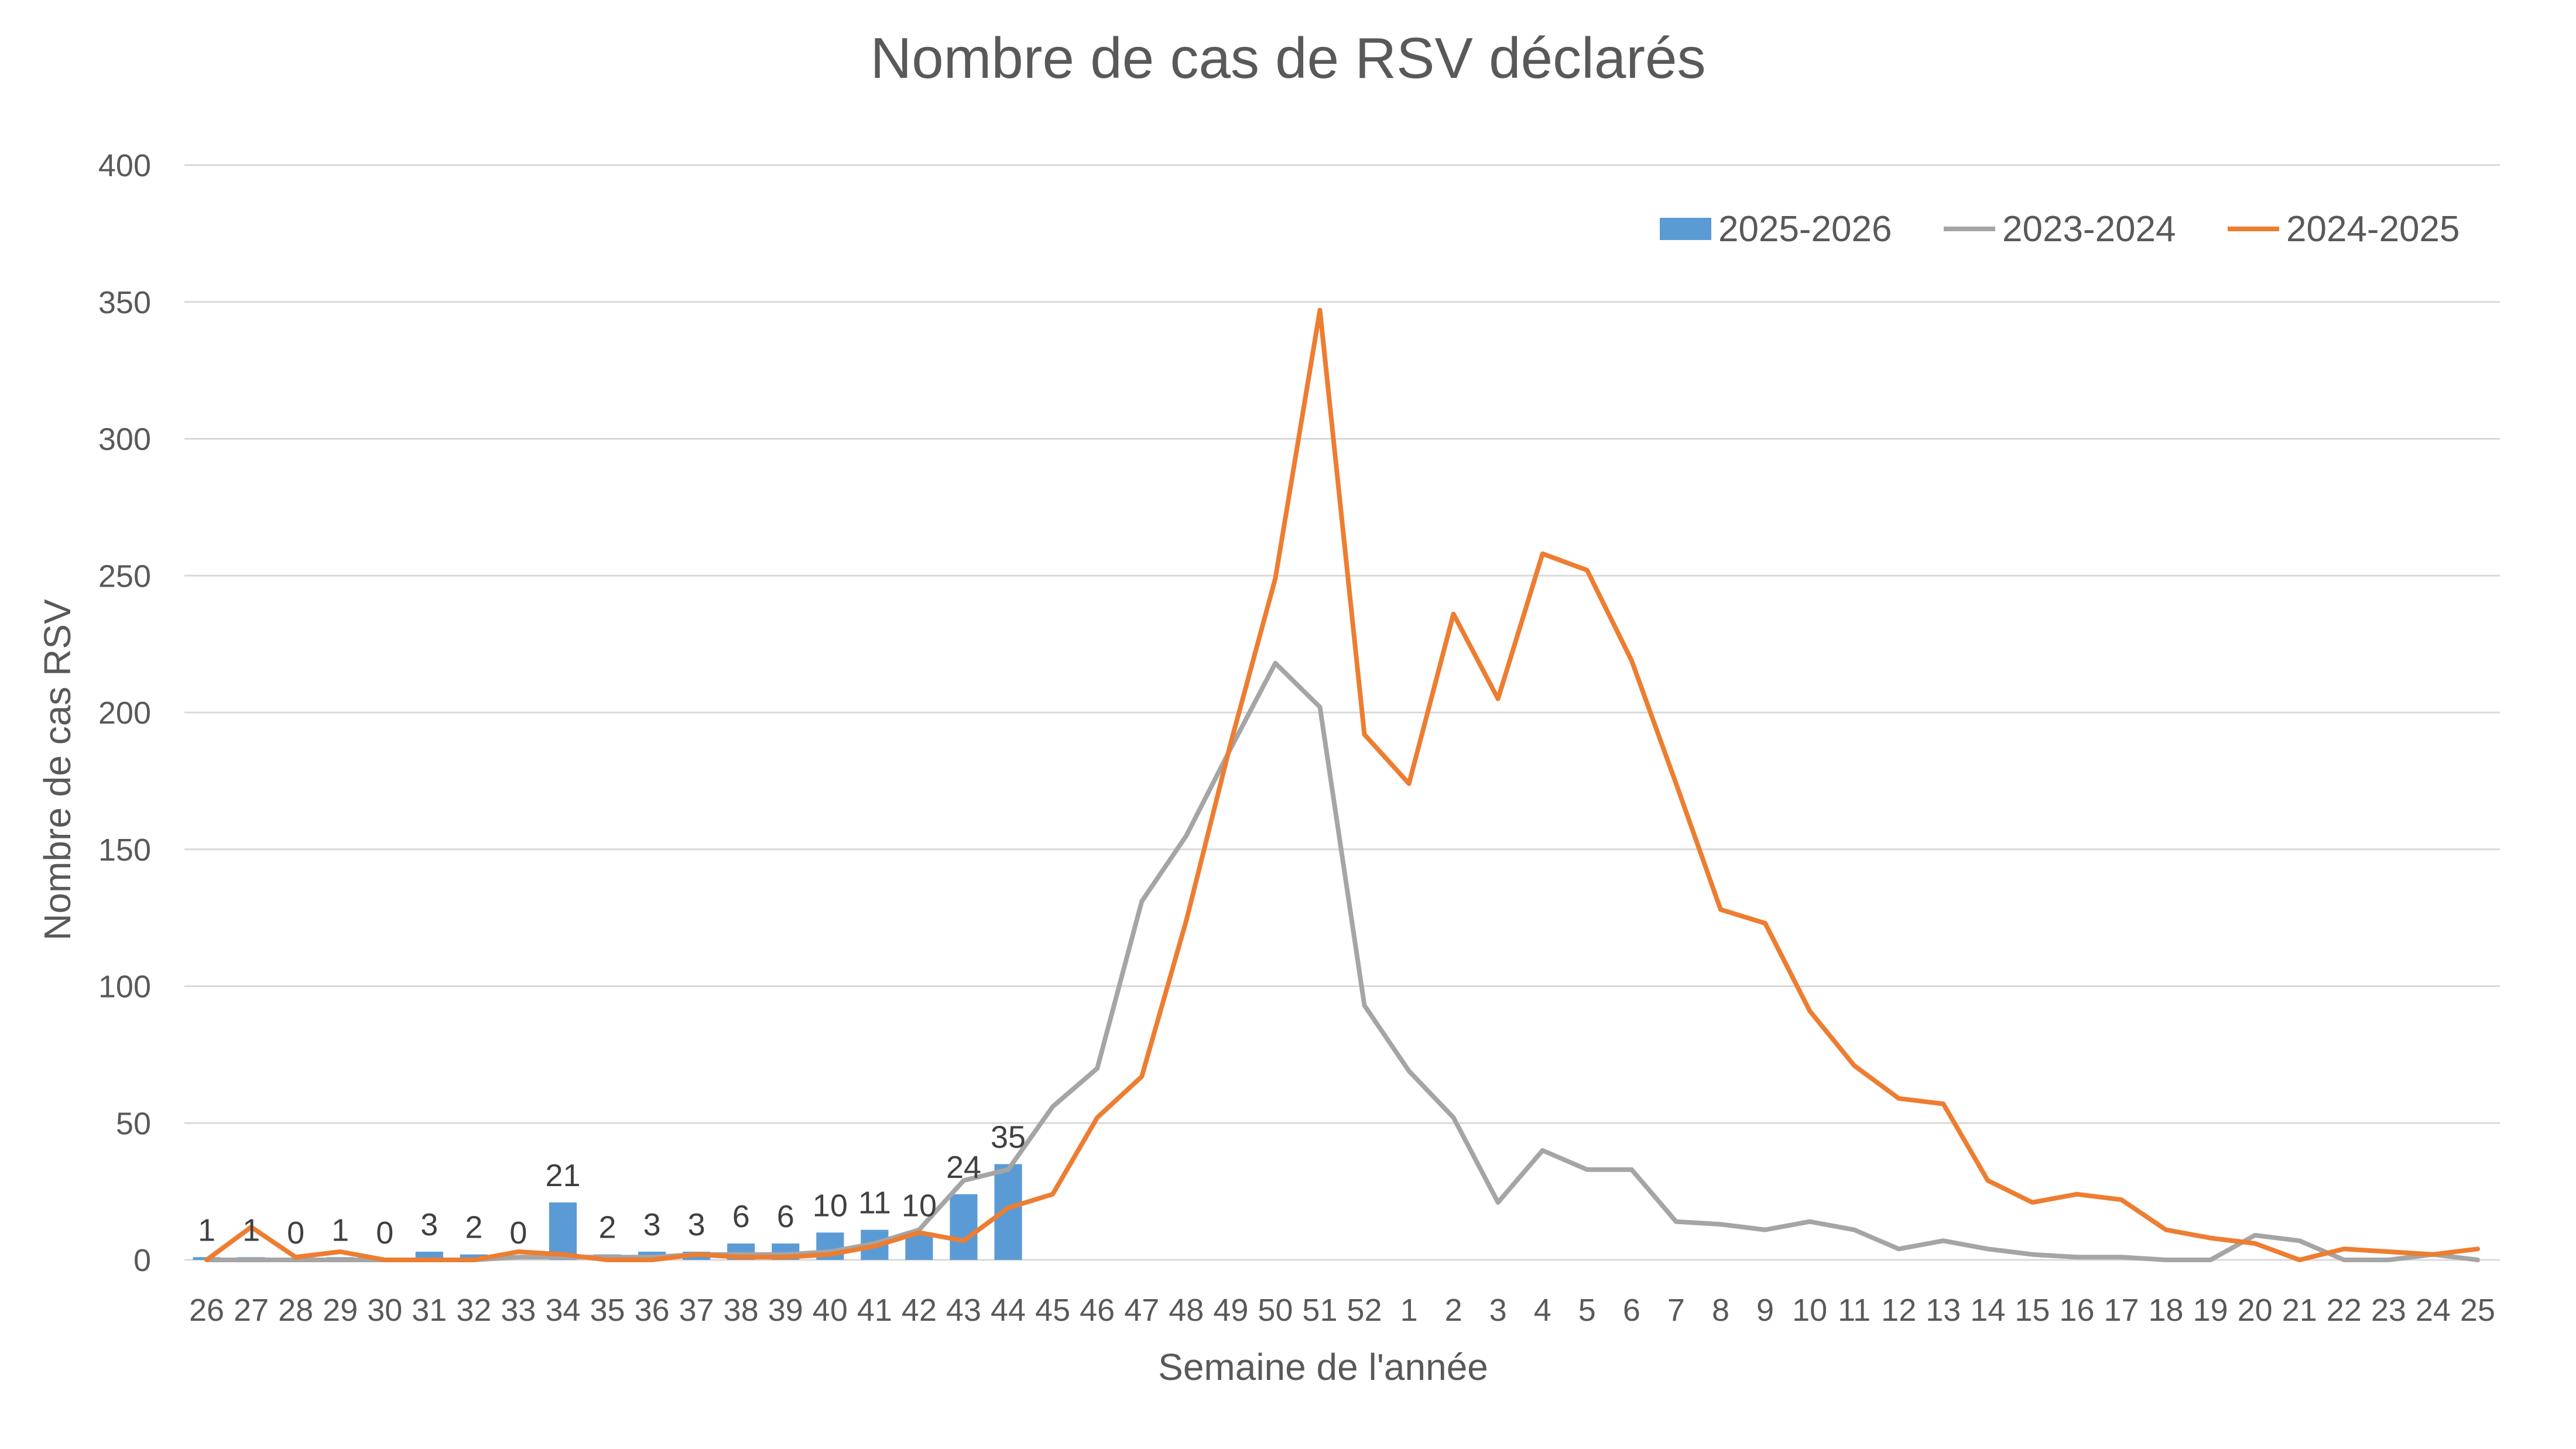 The width and height of the screenshot is (2576, 1449). Describe the element at coordinates (124, 439) in the screenshot. I see `y-tick-label-300: 300` at that location.